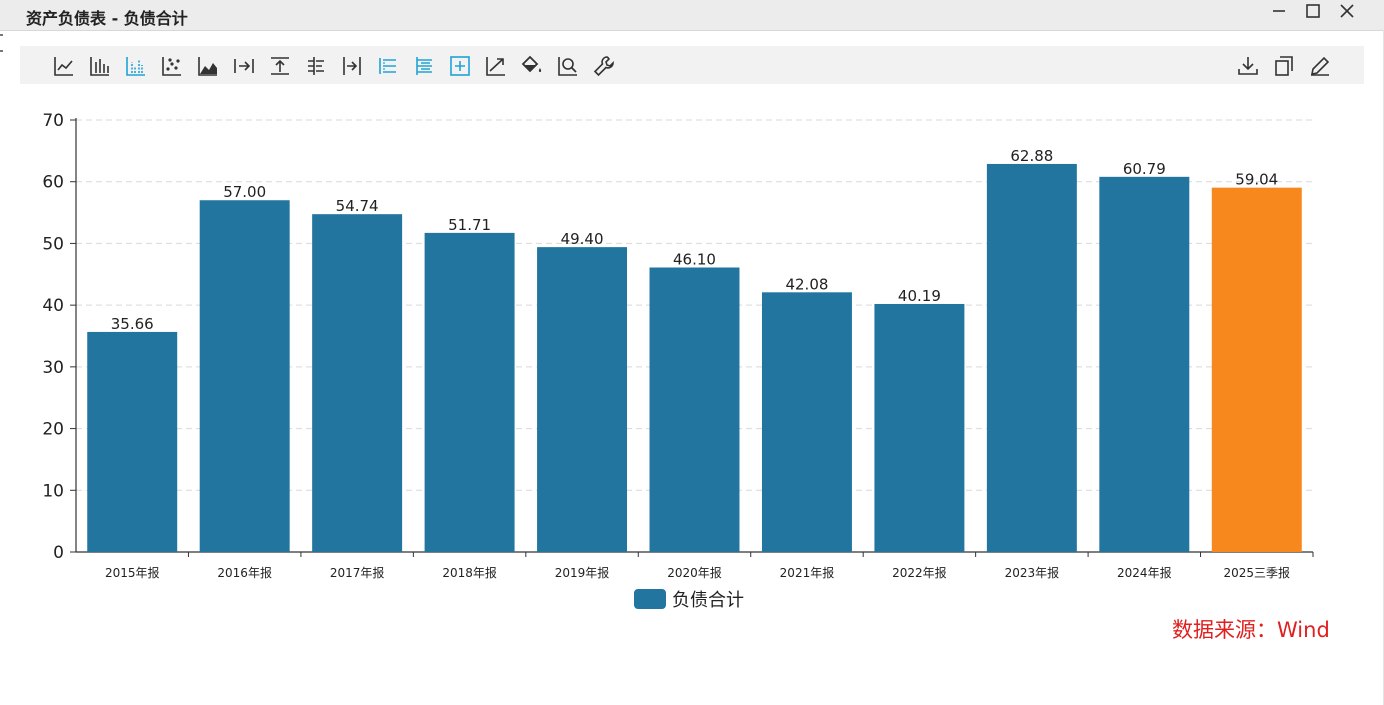 This screenshot has height=705, width=1384. I want to click on chart-toolbar, so click(692, 65).